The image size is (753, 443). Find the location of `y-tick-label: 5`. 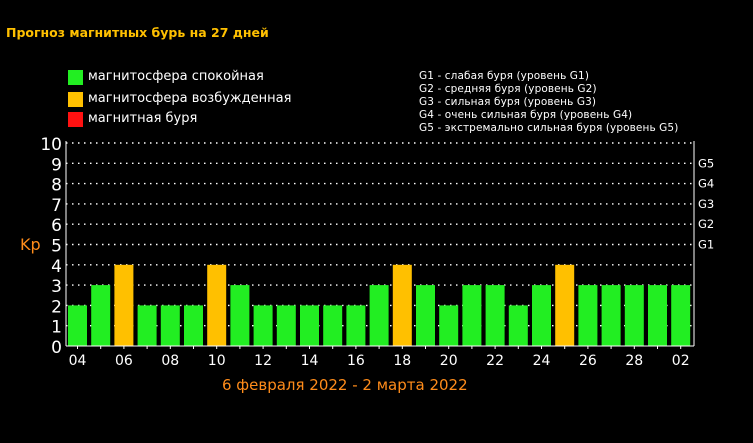

y-tick-label: 5 is located at coordinates (56, 247).